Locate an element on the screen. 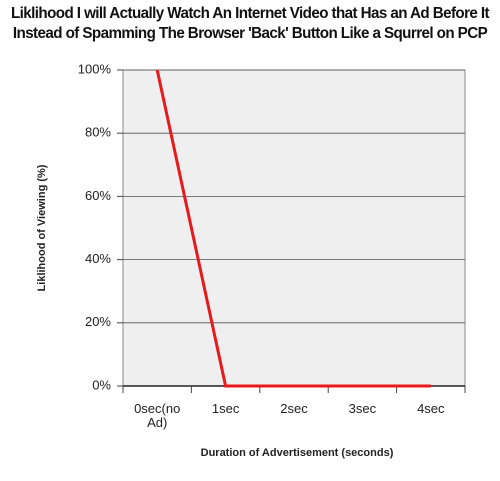 The width and height of the screenshot is (500, 481). y-tick-label: 80% is located at coordinates (98, 132).